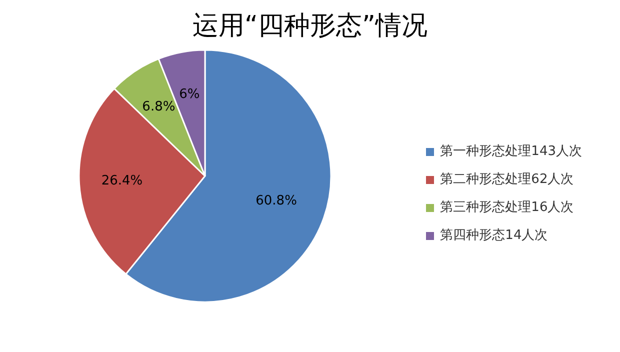  What do you see at coordinates (159, 106) in the screenshot?
I see `data-label: 6.8%` at bounding box center [159, 106].